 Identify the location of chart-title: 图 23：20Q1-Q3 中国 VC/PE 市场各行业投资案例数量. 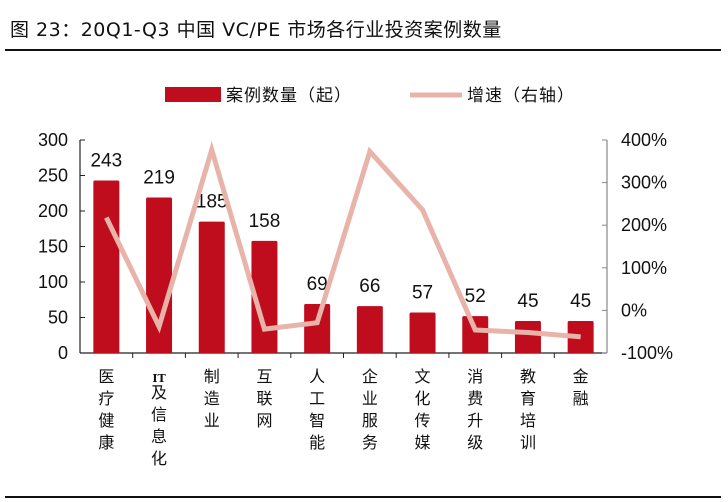
(256, 30).